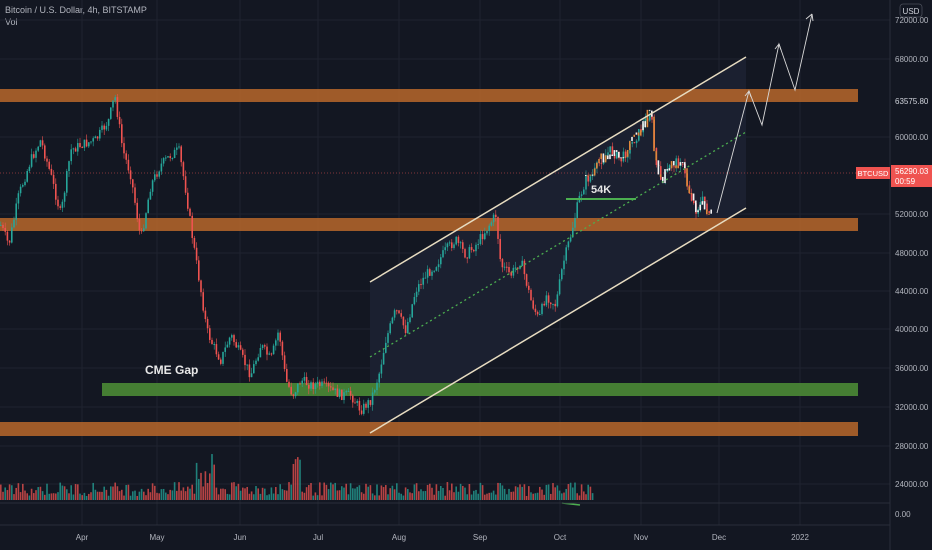  I want to click on ticker-label: BTCUSD, so click(873, 173).